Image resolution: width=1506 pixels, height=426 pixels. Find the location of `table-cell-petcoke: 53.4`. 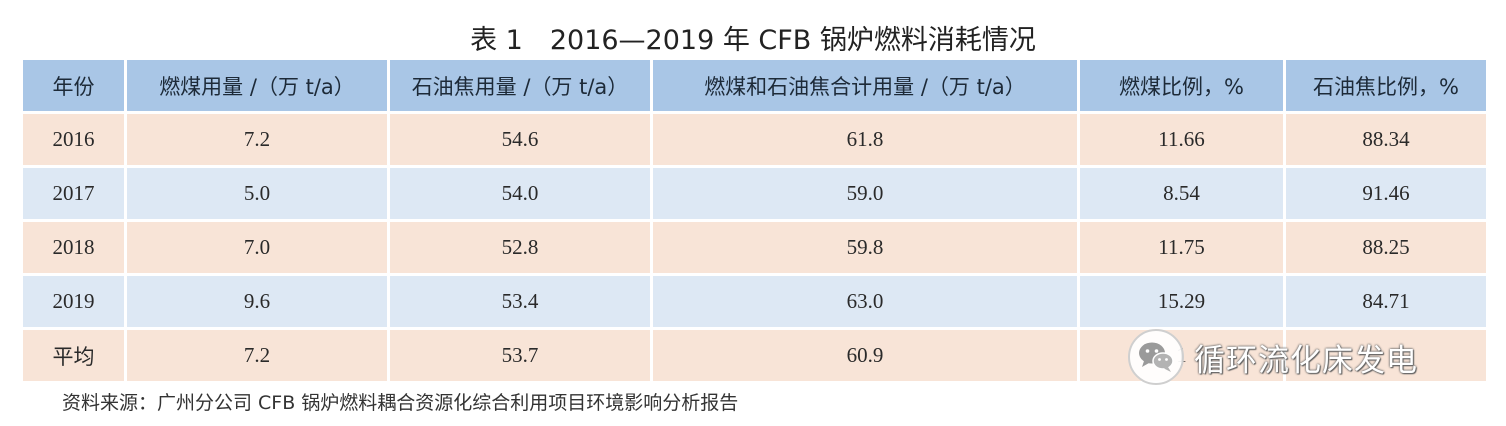

table-cell-petcoke: 53.4 is located at coordinates (520, 301).